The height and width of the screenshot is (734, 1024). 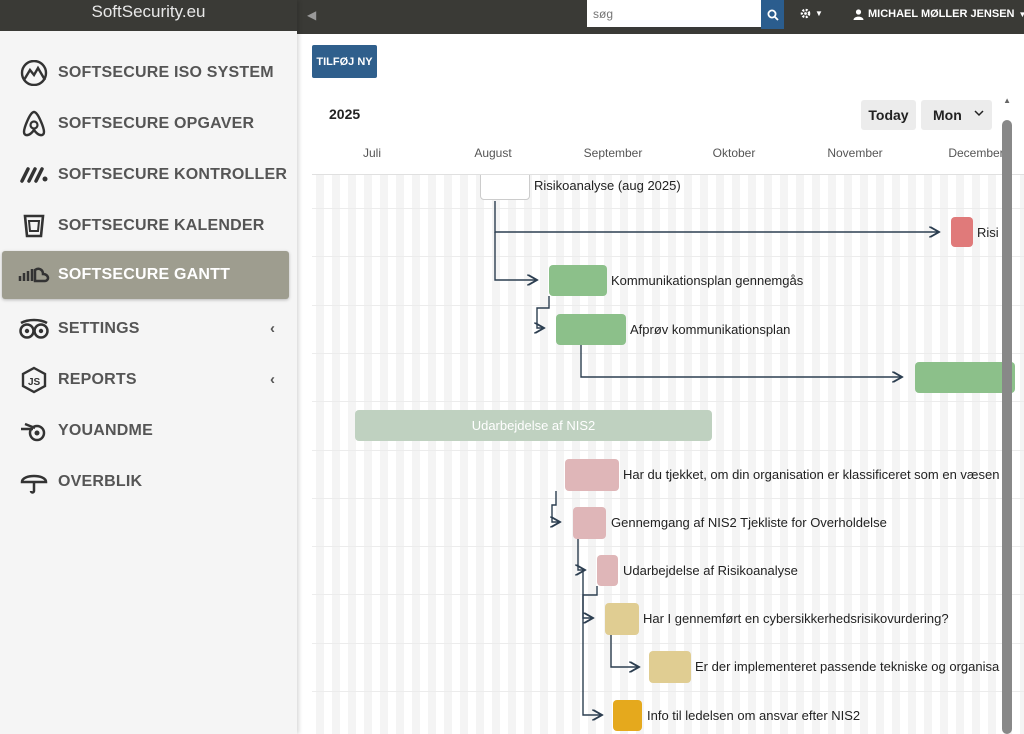 What do you see at coordinates (312, 15) in the screenshot?
I see `collapse-sidebar-icon: ◀` at bounding box center [312, 15].